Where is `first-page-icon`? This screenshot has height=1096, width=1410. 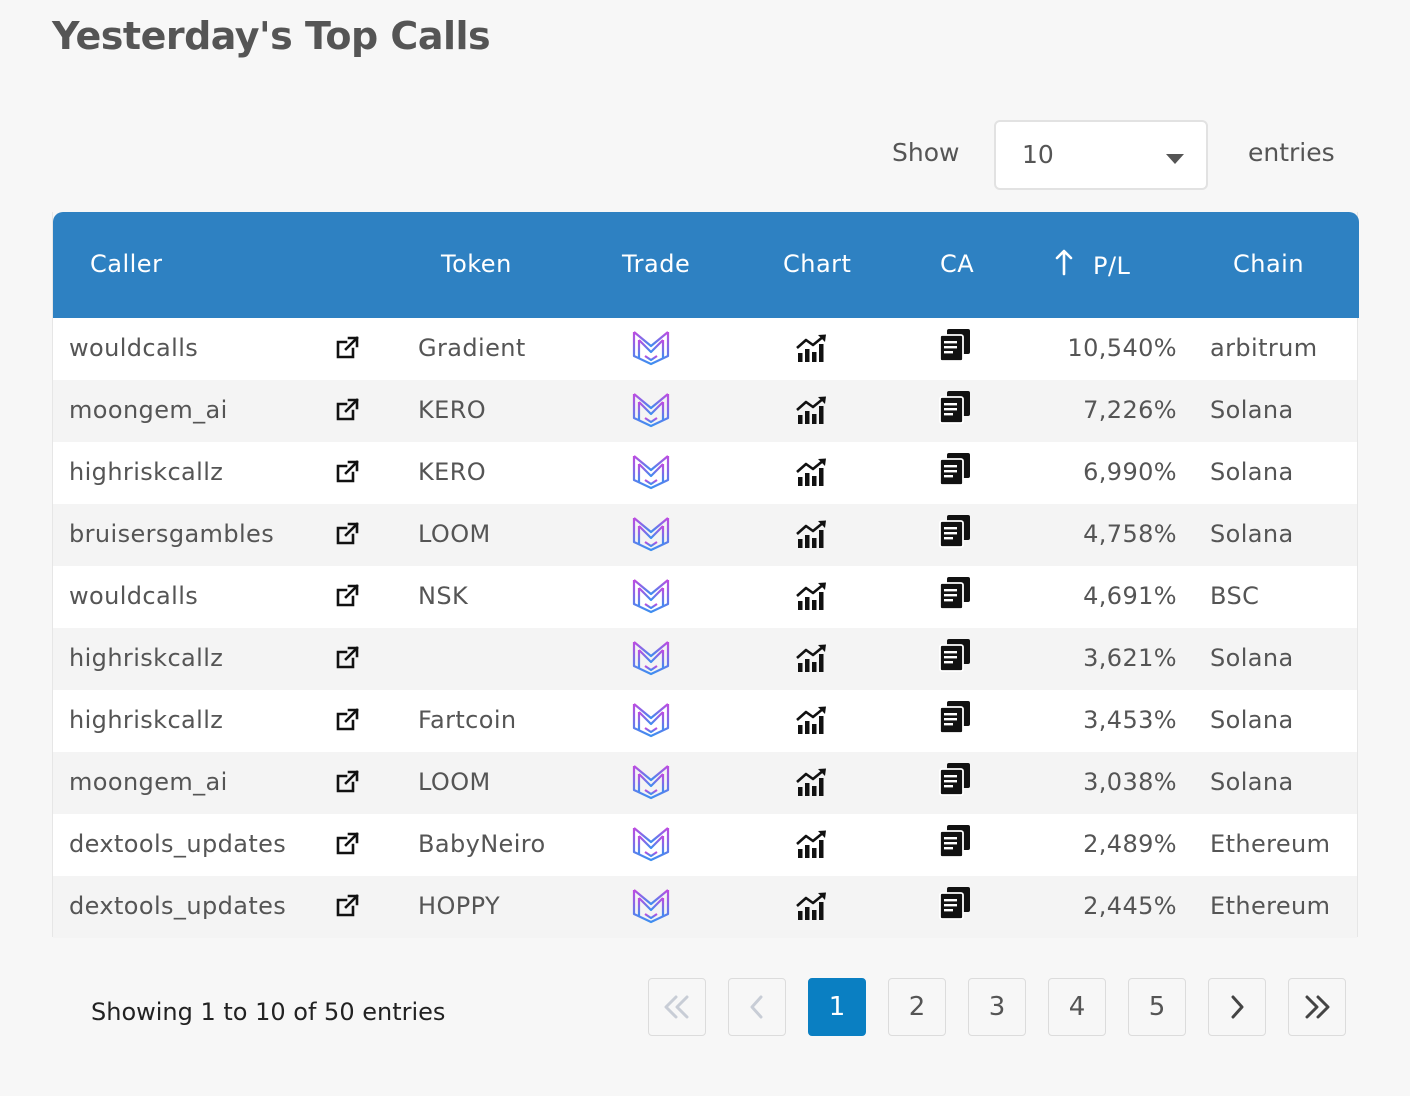
first-page-icon is located at coordinates (676, 1007).